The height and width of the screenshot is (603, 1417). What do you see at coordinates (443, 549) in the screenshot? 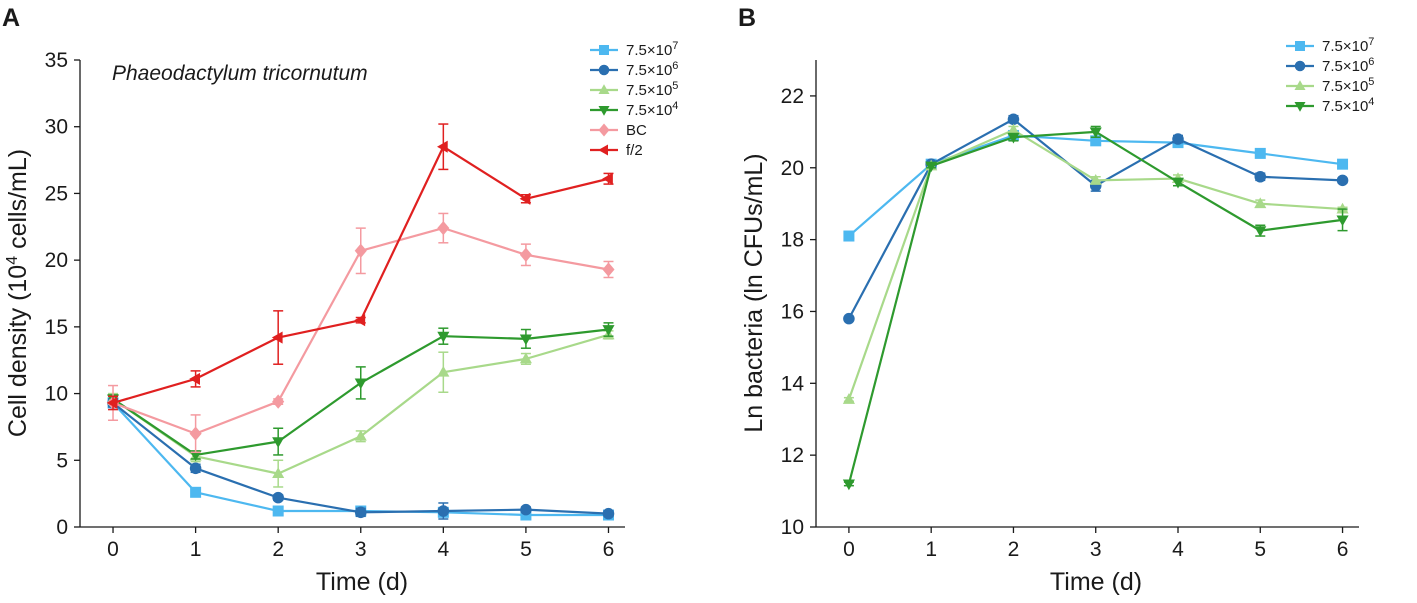
I see `x-tick-label: 4` at bounding box center [443, 549].